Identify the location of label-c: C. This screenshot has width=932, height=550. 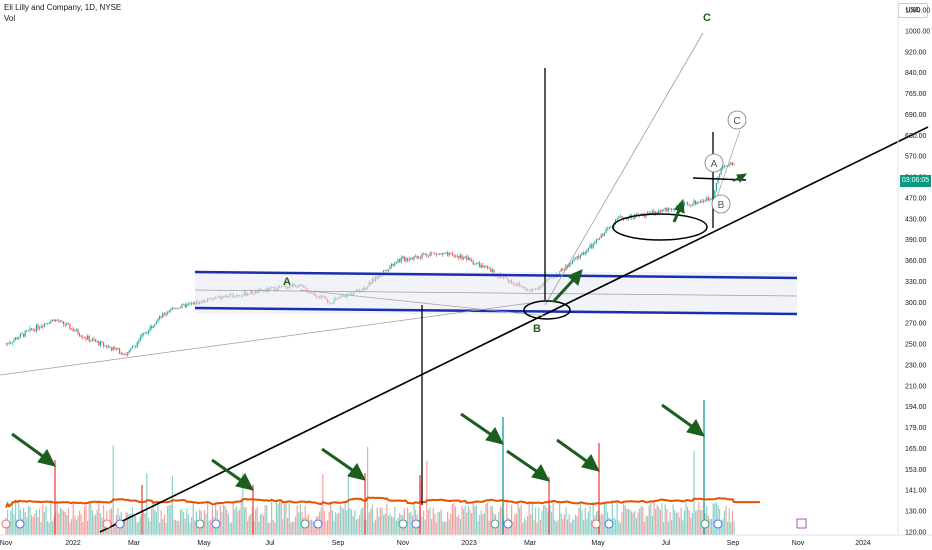
(707, 18).